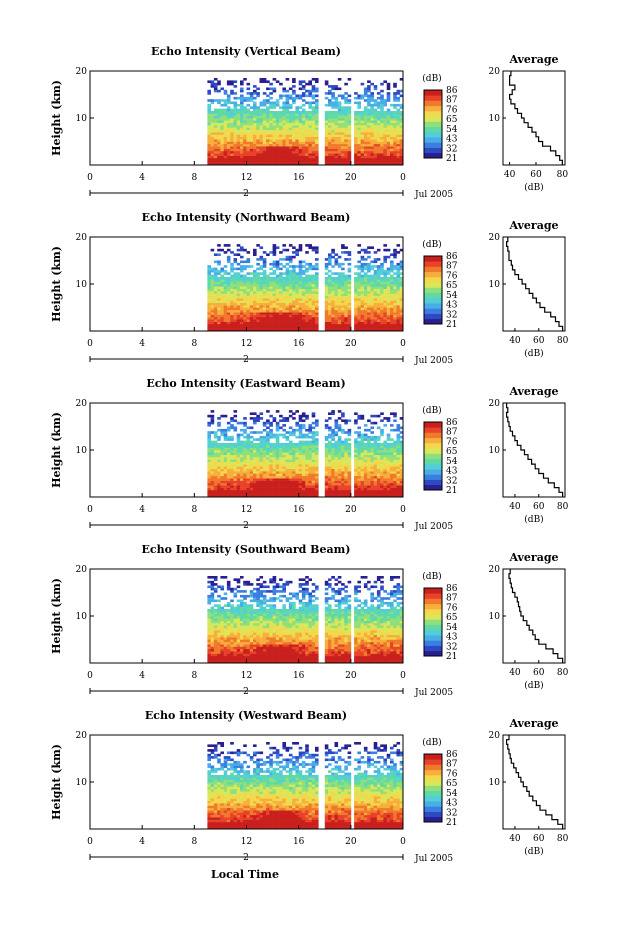  What do you see at coordinates (563, 341) in the screenshot?
I see `average-x-tick-label: 80` at bounding box center [563, 341].